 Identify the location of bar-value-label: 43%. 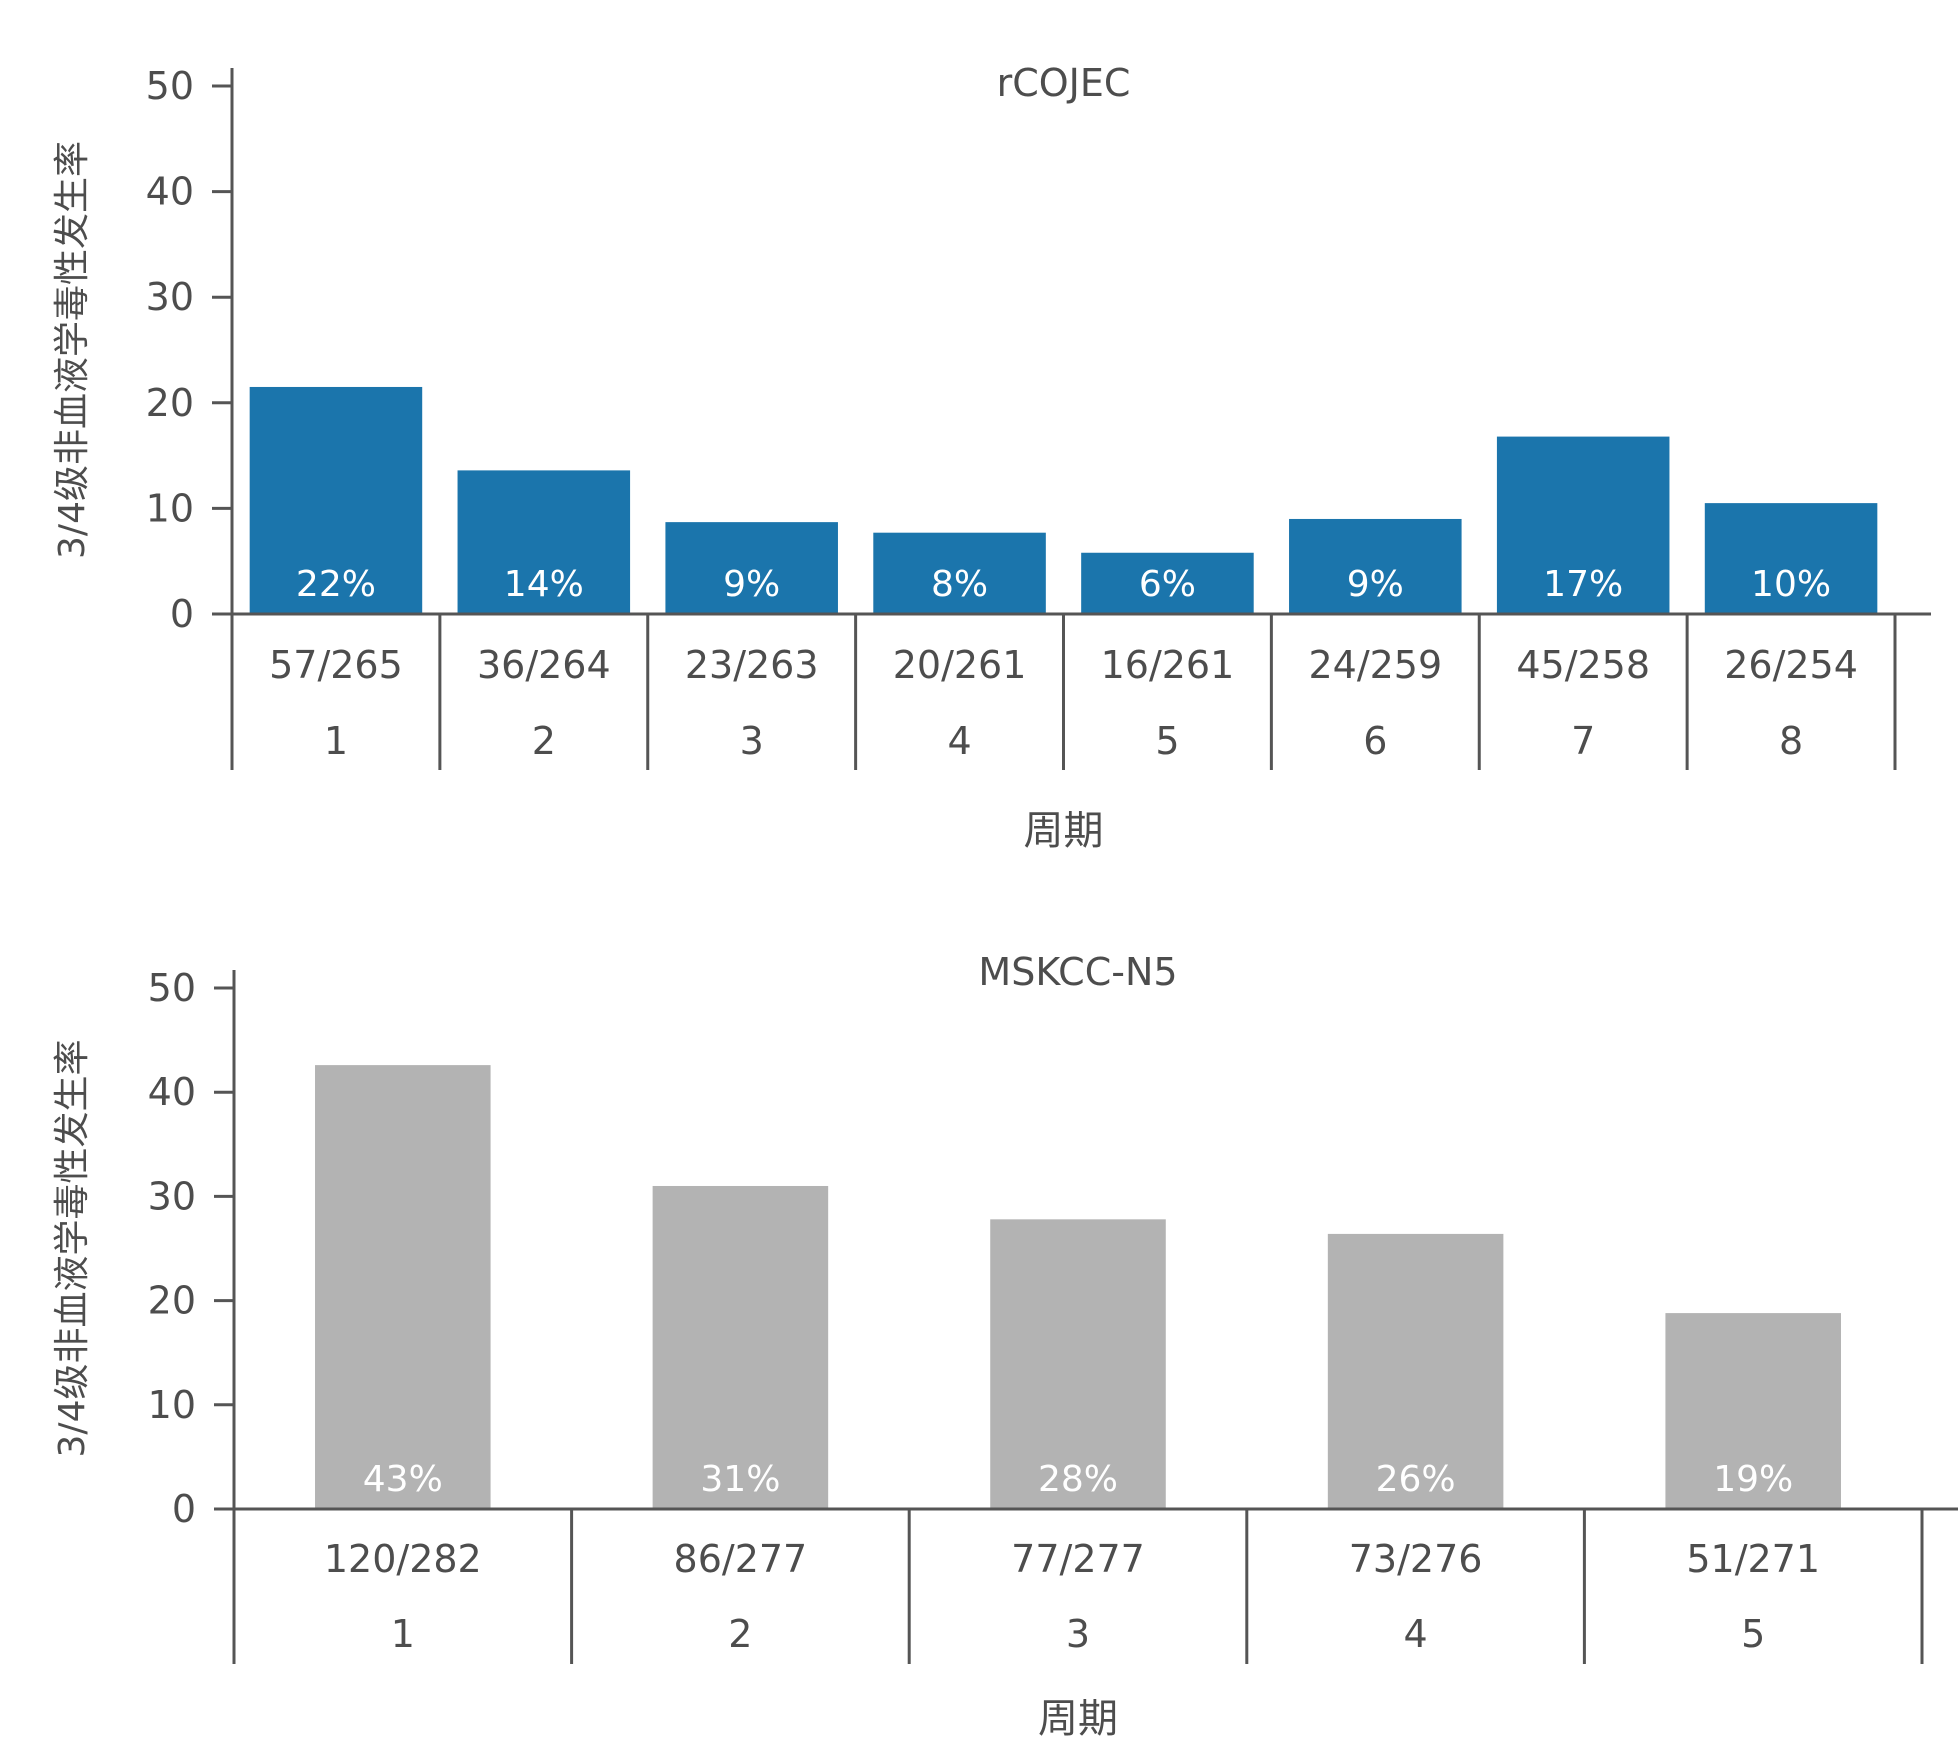
(403, 1479).